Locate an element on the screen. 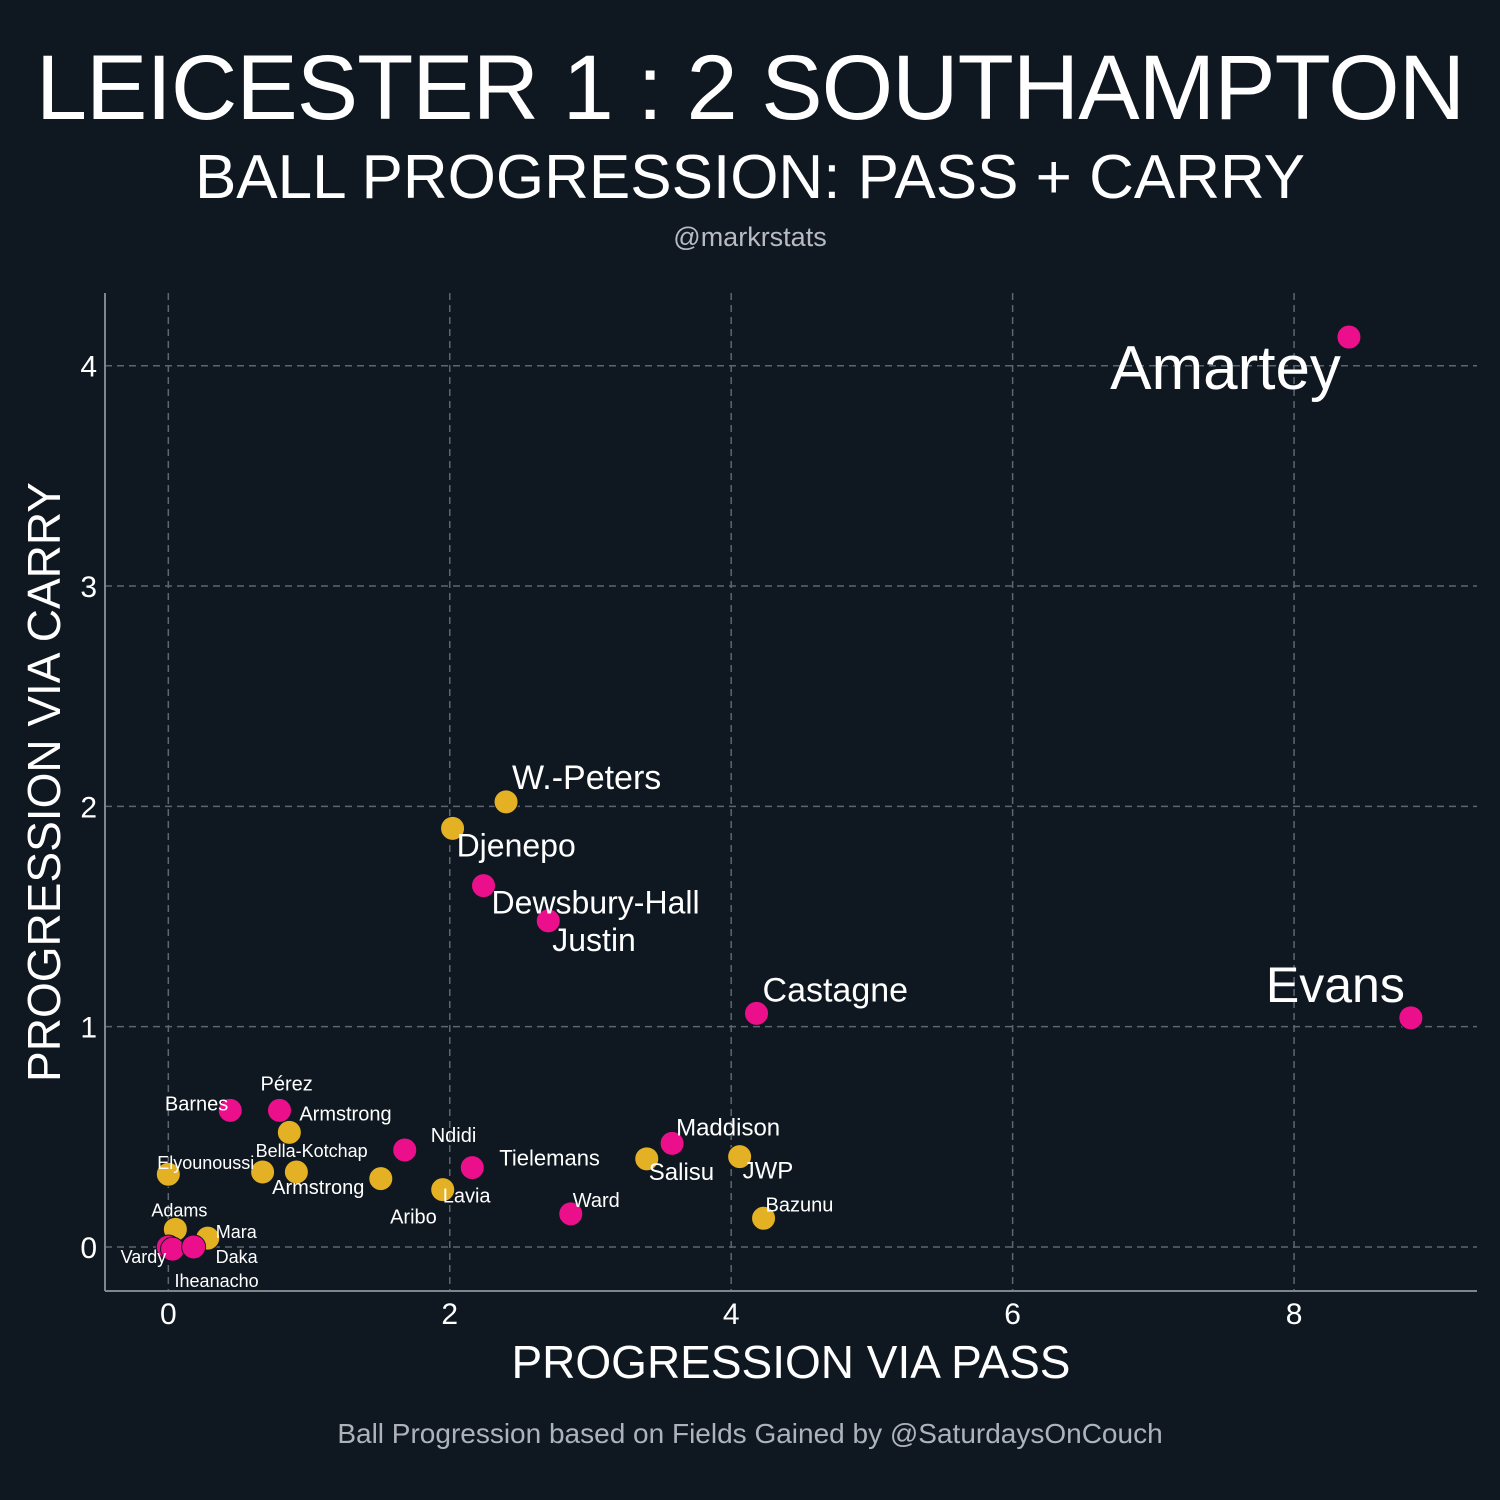 Image resolution: width=1500 pixels, height=1500 pixels. point-label: Ndidi is located at coordinates (454, 1136).